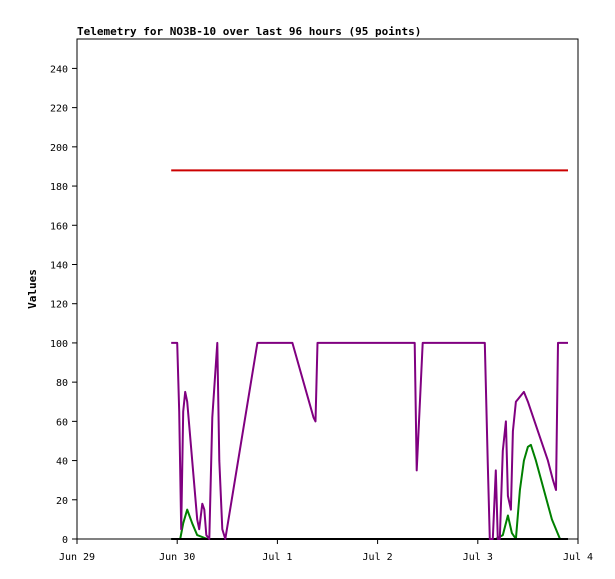 This screenshot has width=615, height=579. I want to click on x-tick-label: Jul 4, so click(578, 557).